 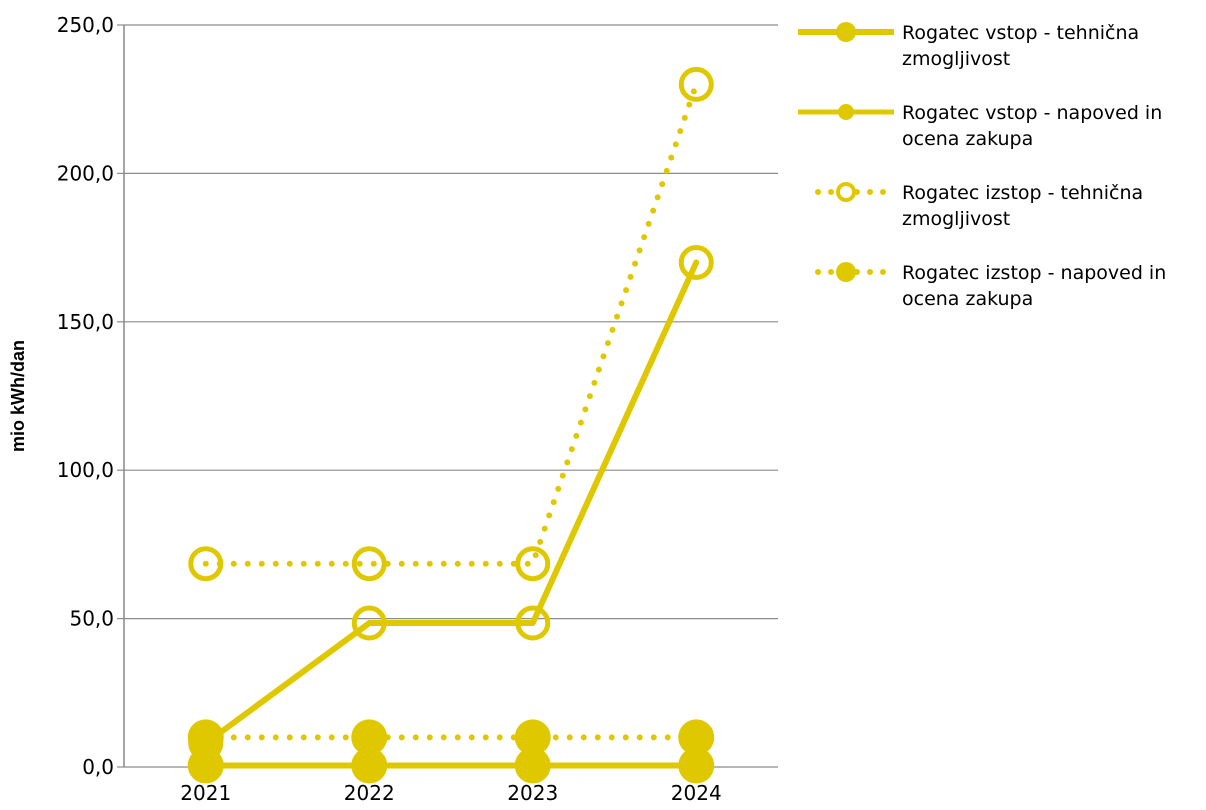 I want to click on legend-swatch-solid-filled, so click(x=846, y=112).